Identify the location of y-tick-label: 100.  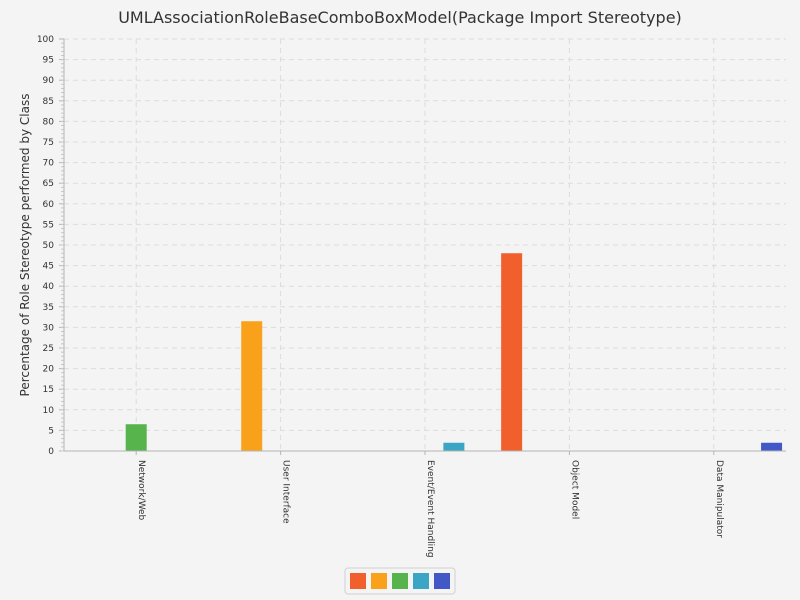
(45, 40).